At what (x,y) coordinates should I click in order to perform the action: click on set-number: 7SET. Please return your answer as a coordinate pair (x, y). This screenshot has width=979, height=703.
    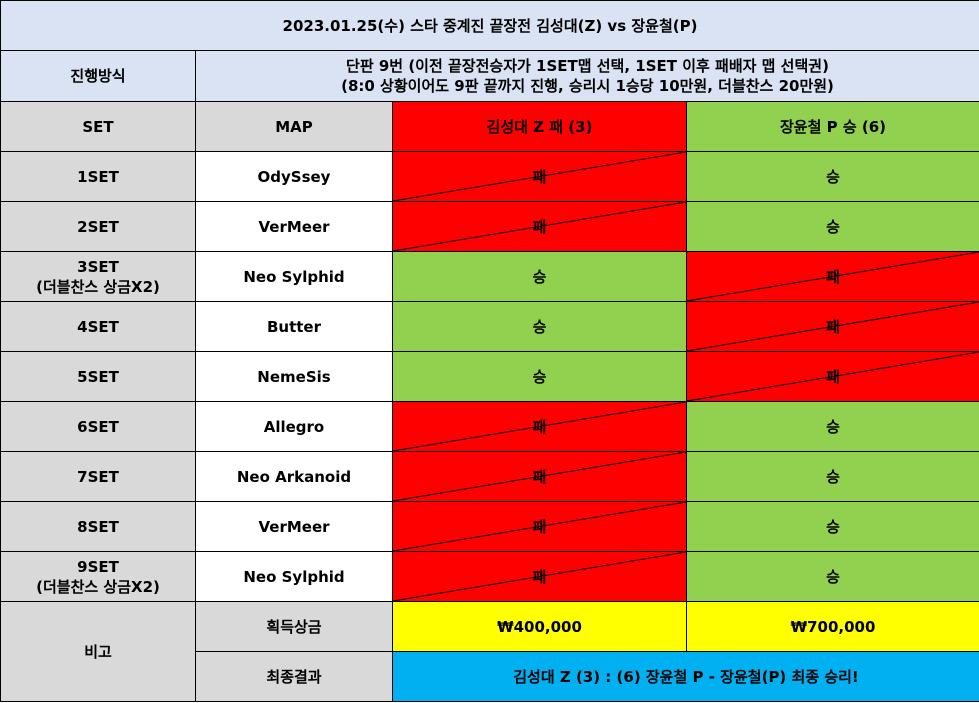
    Looking at the image, I should click on (98, 476).